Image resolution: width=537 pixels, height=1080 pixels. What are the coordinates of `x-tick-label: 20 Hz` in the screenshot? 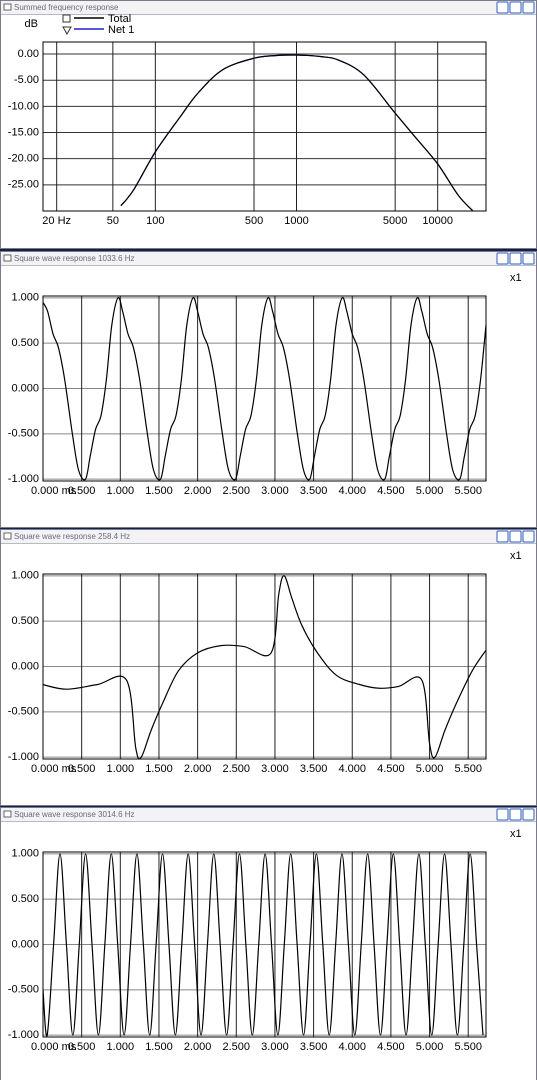 It's located at (56, 221).